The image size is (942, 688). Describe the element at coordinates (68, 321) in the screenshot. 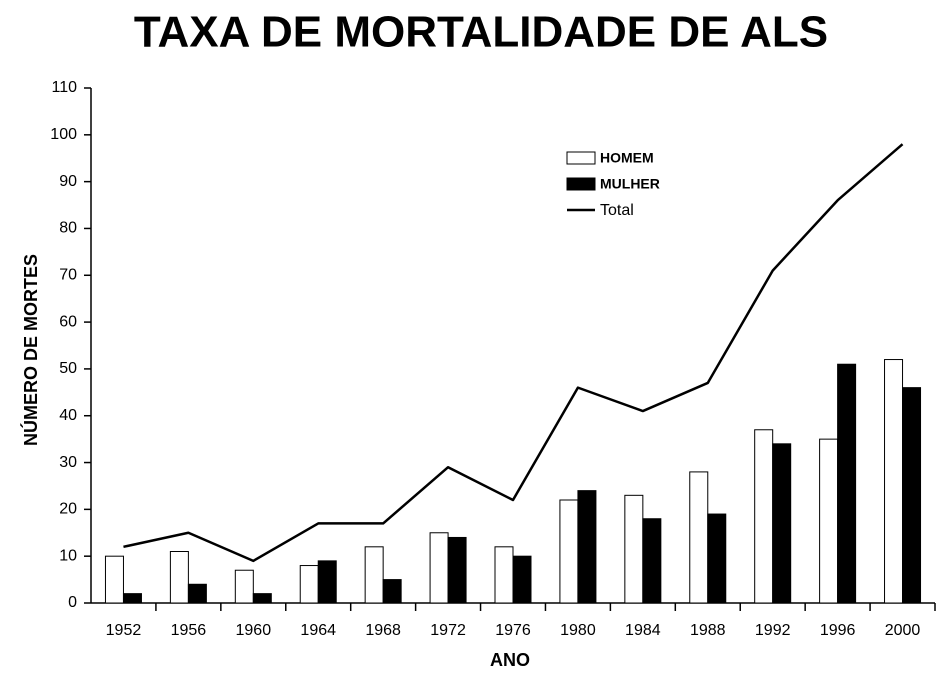

I see `y-tick-label: 60` at that location.